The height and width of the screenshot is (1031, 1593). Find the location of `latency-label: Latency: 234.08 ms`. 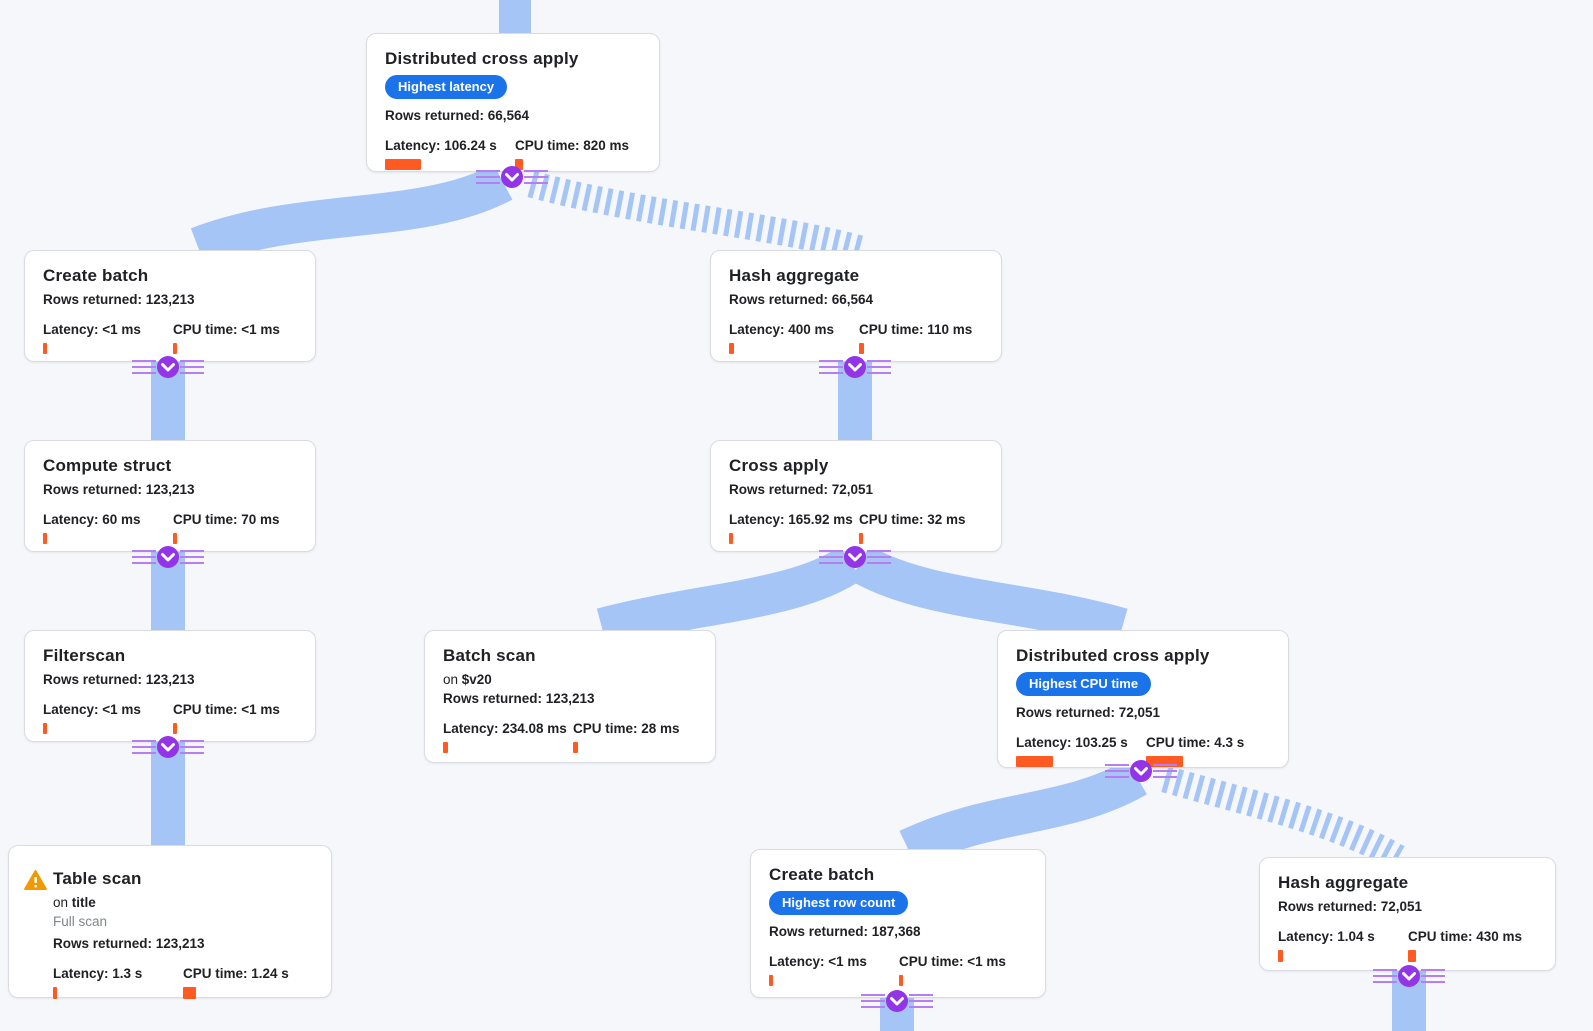

latency-label: Latency: 234.08 ms is located at coordinates (505, 728).